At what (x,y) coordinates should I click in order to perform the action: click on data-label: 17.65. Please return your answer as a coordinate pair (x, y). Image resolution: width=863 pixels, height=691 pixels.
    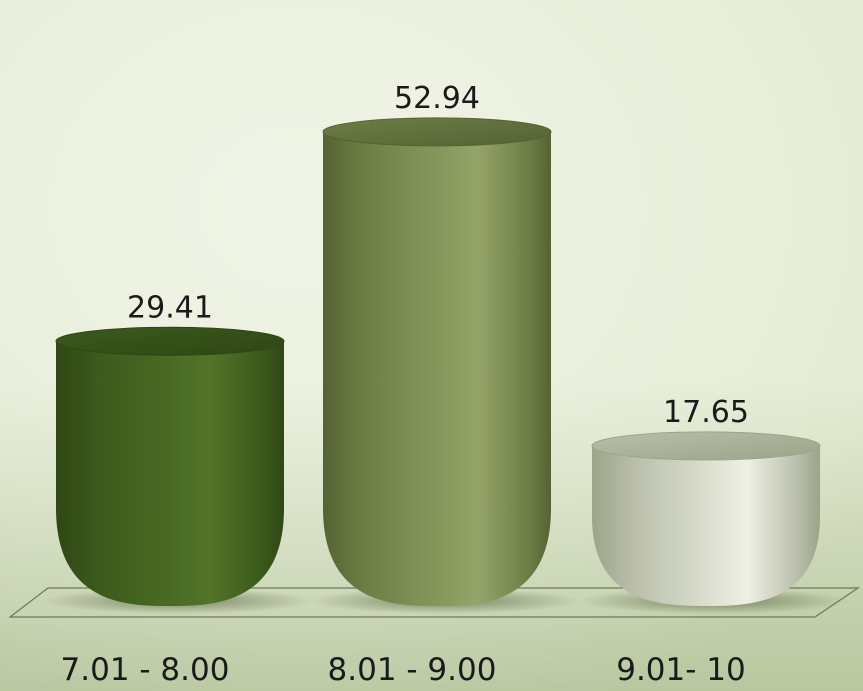
    Looking at the image, I should click on (706, 412).